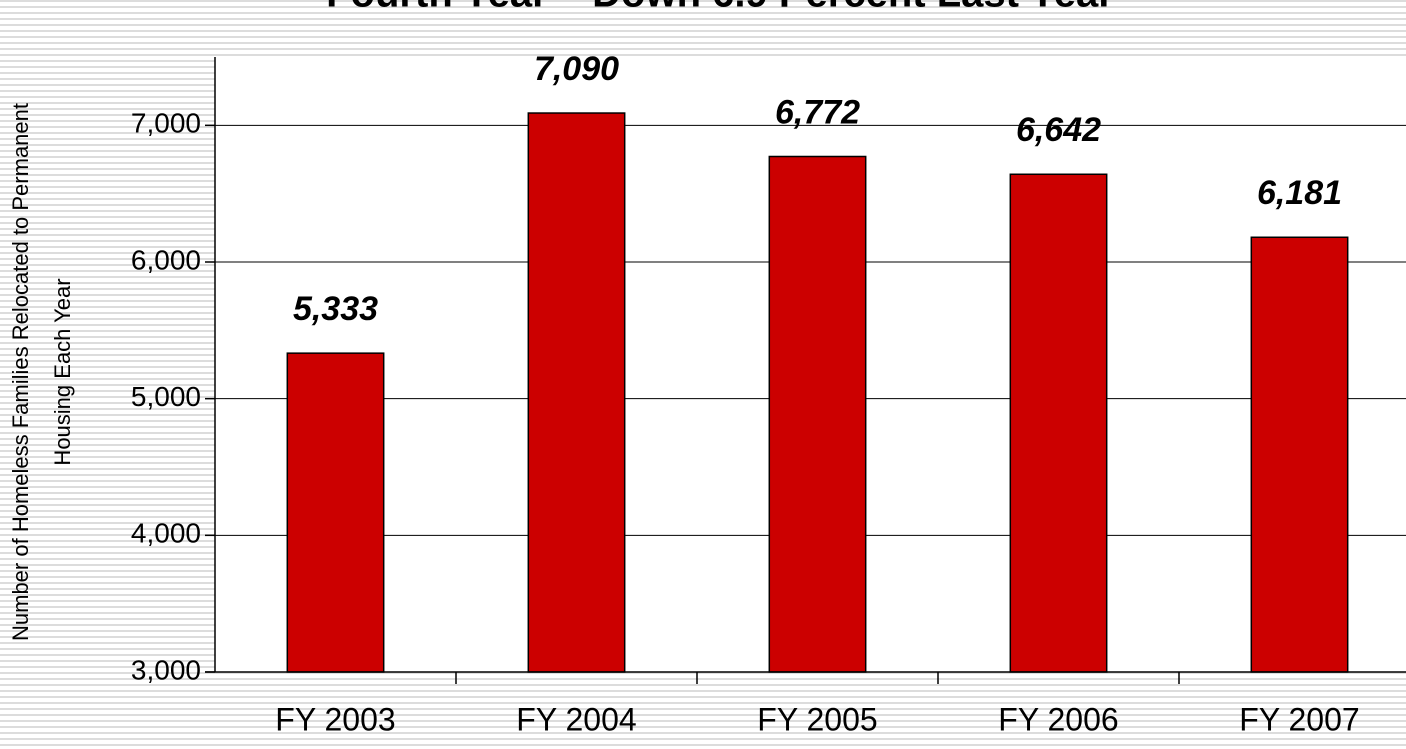  Describe the element at coordinates (166, 669) in the screenshot. I see `y-tick-label: 3,000` at that location.